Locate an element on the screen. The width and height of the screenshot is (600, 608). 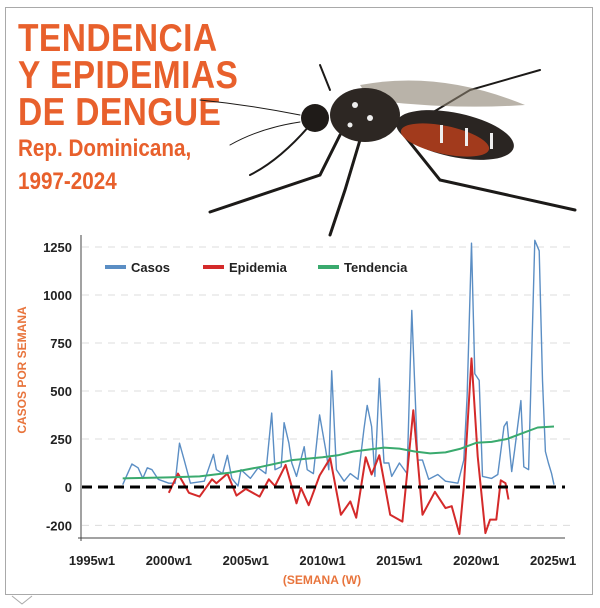
x-tick-label: 2000w1 is located at coordinates (169, 560).